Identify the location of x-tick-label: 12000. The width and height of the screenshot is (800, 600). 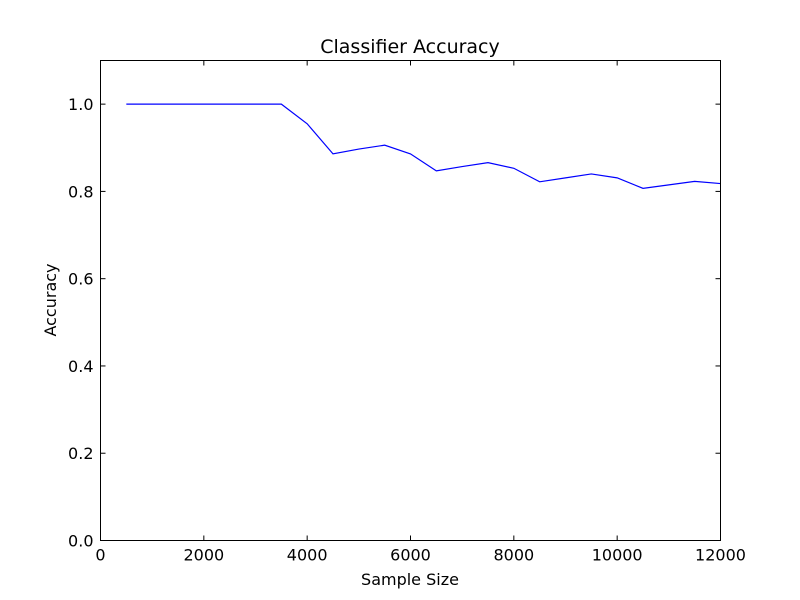
(720, 555).